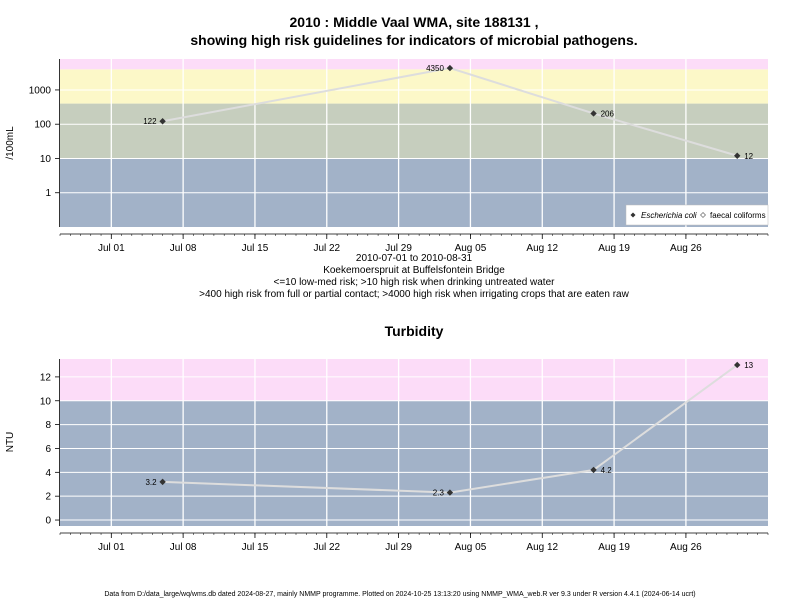 Image resolution: width=800 pixels, height=600 pixels. Describe the element at coordinates (46, 159) in the screenshot. I see `y-tick-label-1: 10` at that location.